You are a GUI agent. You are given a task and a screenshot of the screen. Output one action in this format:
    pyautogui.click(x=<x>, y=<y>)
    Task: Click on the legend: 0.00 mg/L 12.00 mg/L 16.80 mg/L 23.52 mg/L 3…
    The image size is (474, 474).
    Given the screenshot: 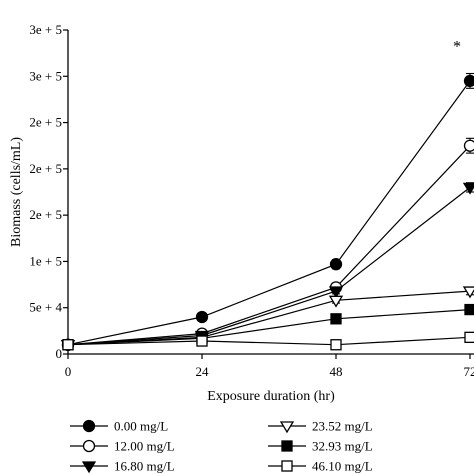 What is the action you would take?
    pyautogui.click(x=221, y=446)
    